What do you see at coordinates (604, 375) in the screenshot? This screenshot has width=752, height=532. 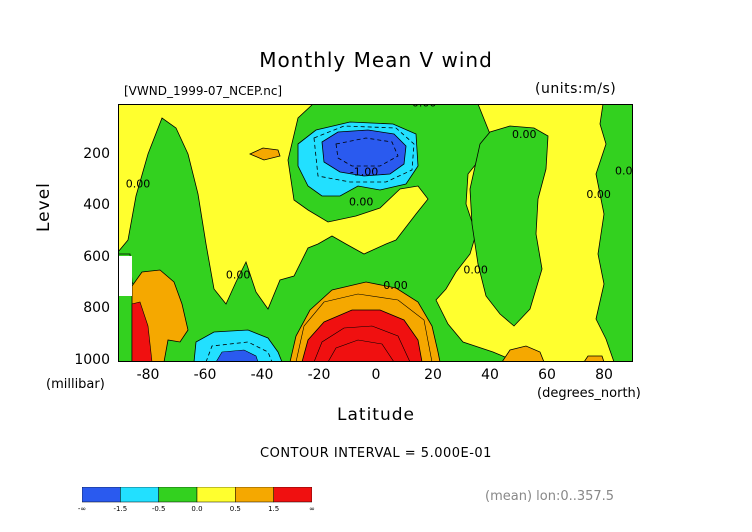 I see `x-tick-label: 80` at bounding box center [604, 375].